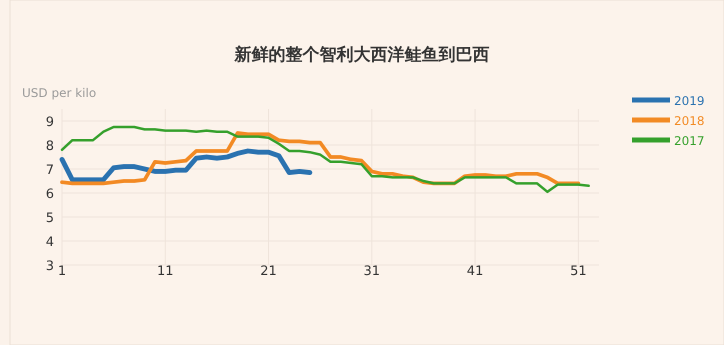  I want to click on legend-label: 2019, so click(689, 101).